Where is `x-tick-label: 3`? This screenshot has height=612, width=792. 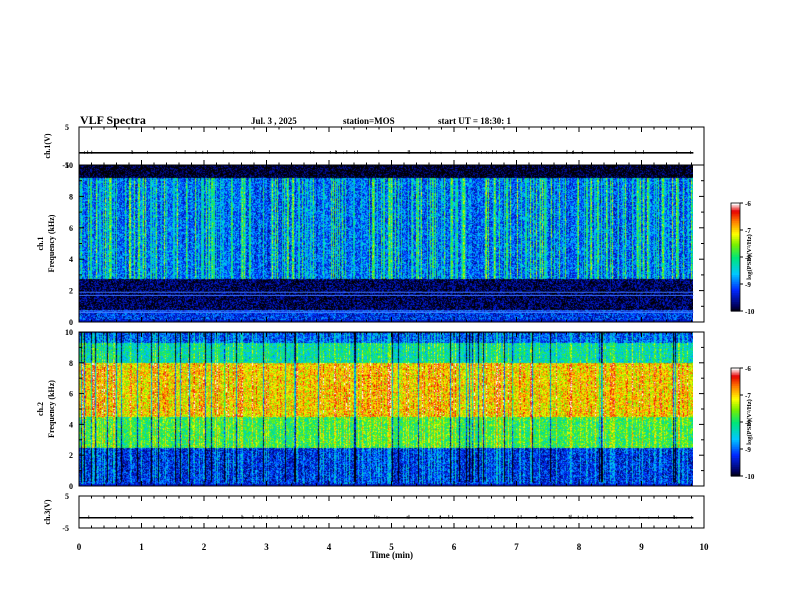 x-tick-label: 3 is located at coordinates (266, 547).